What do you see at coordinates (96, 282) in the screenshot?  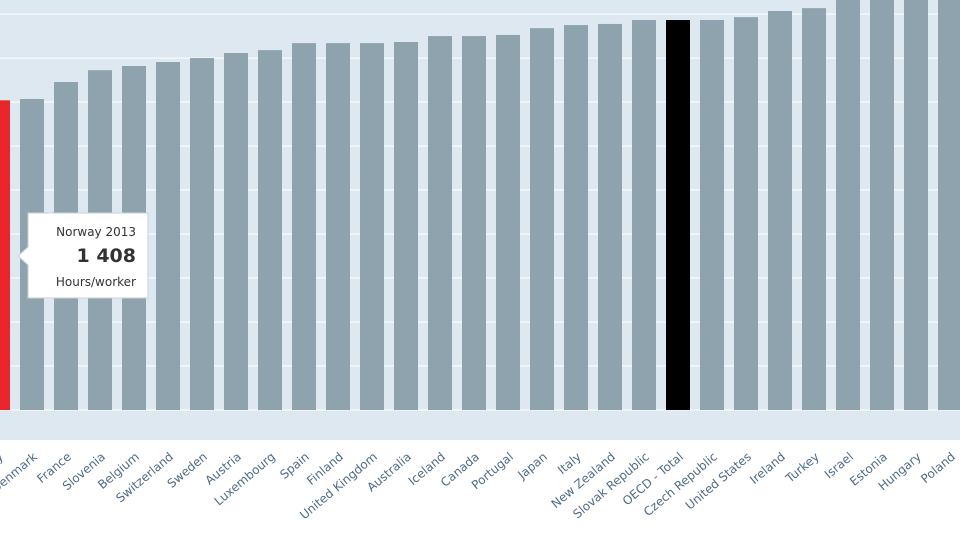 I see `tooltip-unit: Hours/worker` at bounding box center [96, 282].